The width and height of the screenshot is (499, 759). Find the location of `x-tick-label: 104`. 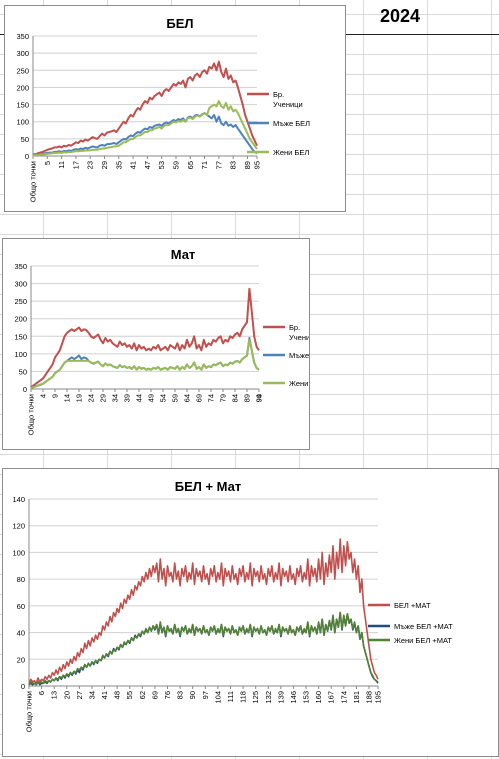

x-tick-label: 104 is located at coordinates (217, 697).